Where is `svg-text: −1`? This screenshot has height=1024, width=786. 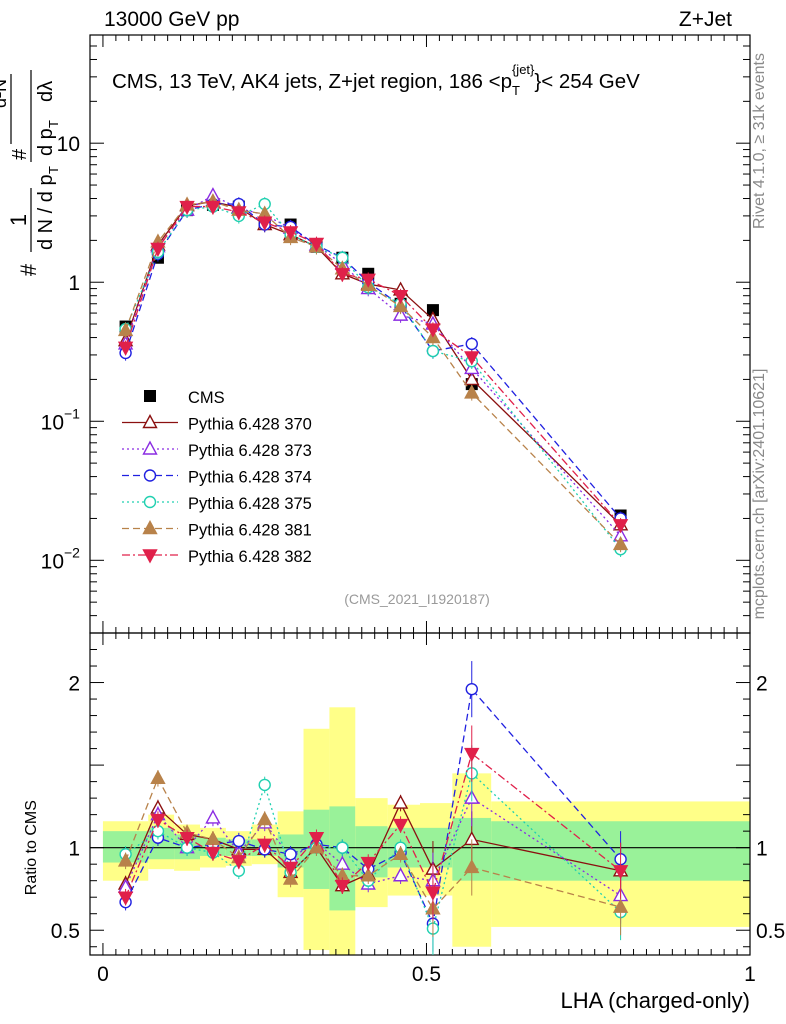 svg-text: −1 is located at coordinates (72, 413).